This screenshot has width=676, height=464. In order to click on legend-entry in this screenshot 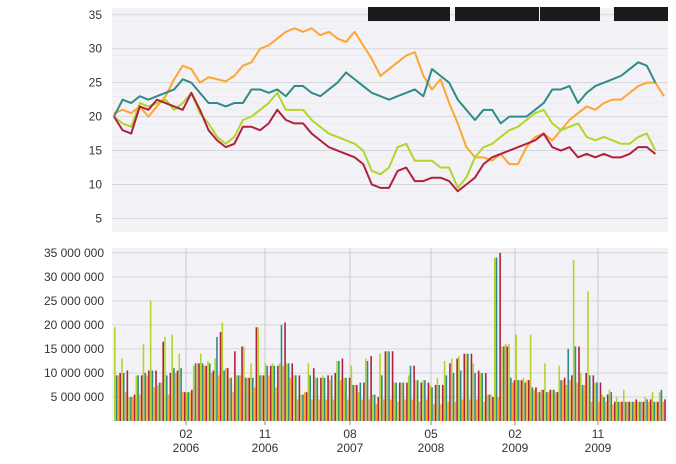, I will do `click(497, 14)`.